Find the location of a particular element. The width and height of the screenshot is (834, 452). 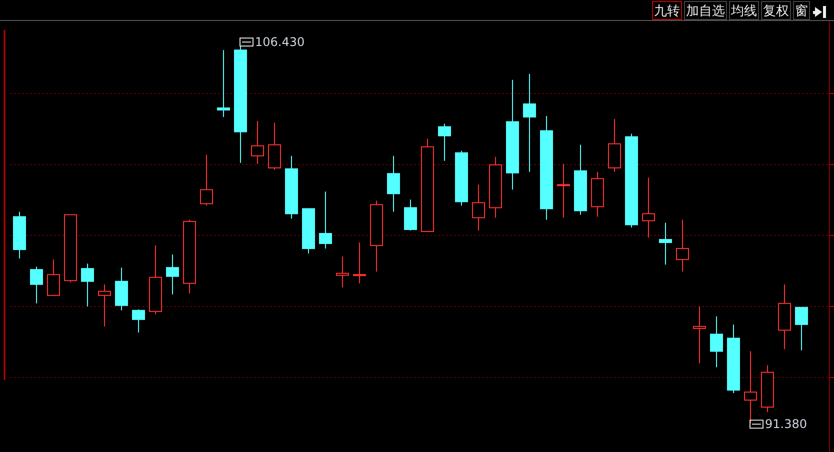

annotation: 106.430 is located at coordinates (280, 42).